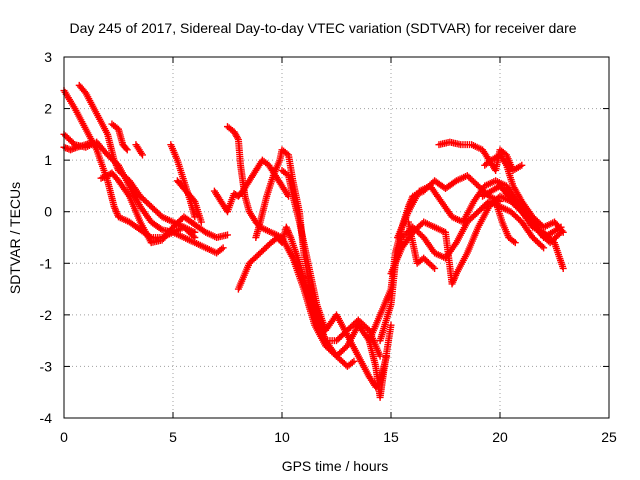 The image size is (640, 480). What do you see at coordinates (173, 437) in the screenshot?
I see `x-tick-label: 5` at bounding box center [173, 437].